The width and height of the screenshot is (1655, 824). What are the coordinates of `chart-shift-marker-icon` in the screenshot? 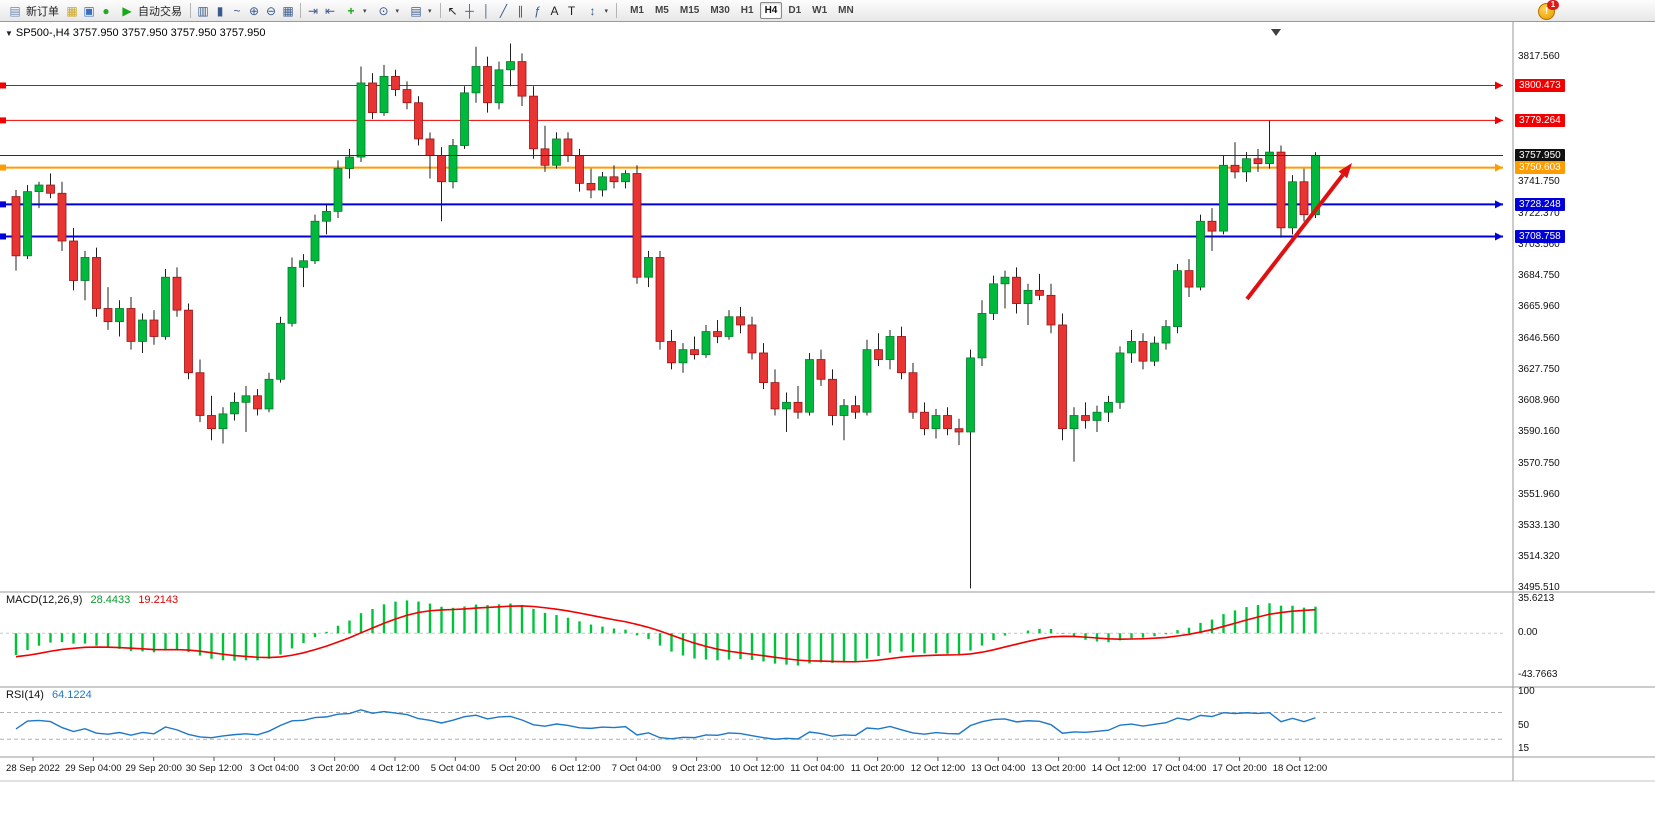 It's located at (1276, 32).